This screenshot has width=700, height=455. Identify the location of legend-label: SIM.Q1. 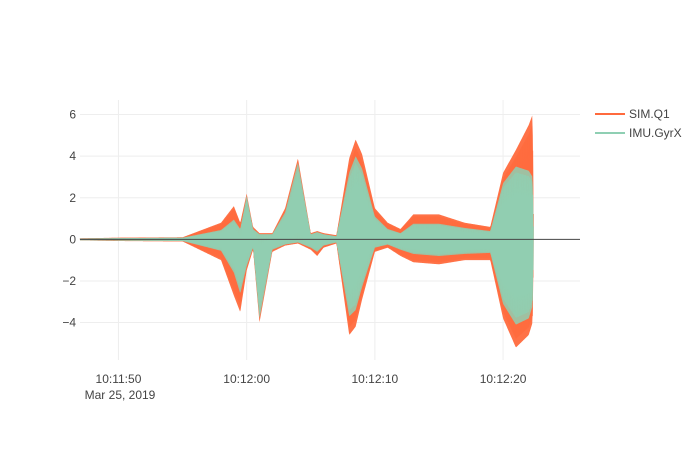
(649, 114).